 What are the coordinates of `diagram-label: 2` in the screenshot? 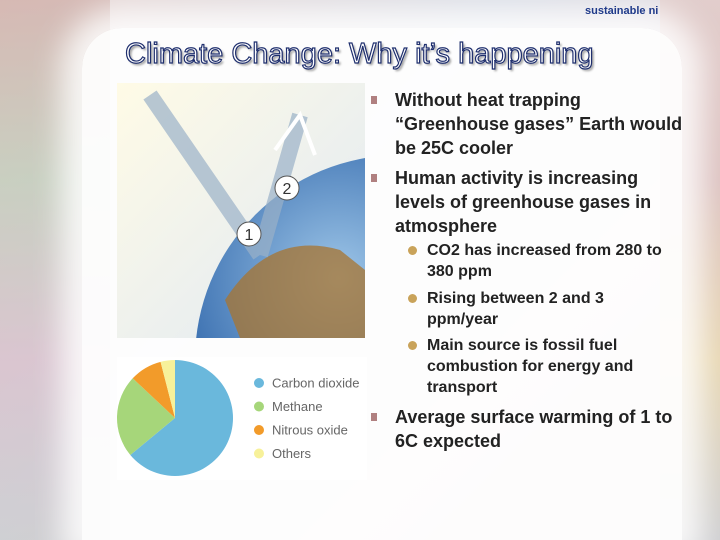 It's located at (287, 189).